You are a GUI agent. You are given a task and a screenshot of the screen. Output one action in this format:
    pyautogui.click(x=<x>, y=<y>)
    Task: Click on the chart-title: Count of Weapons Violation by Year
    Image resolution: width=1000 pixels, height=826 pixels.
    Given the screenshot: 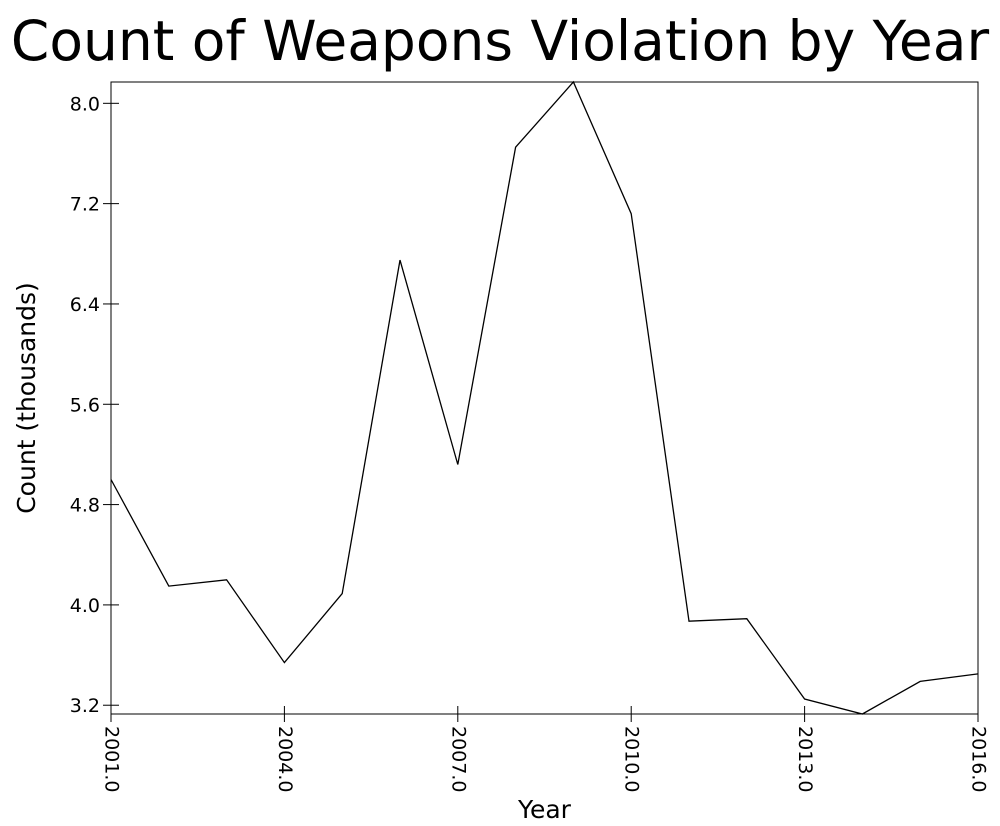 What is the action you would take?
    pyautogui.click(x=500, y=41)
    